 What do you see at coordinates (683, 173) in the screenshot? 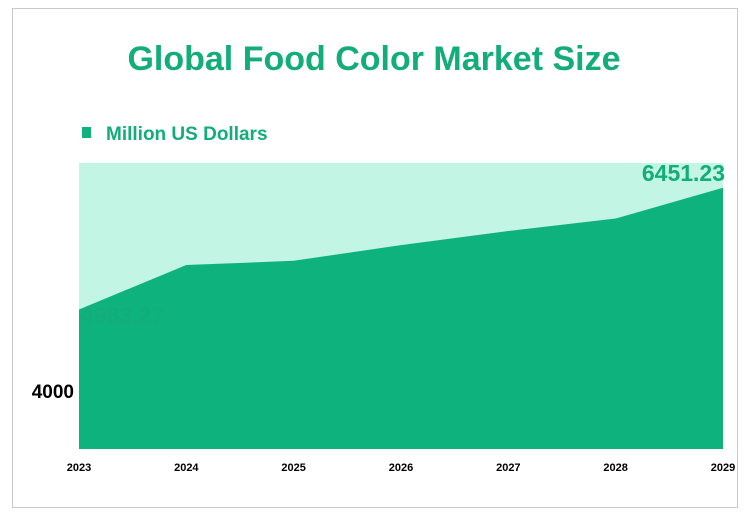
I see `data-label: 6451.23` at bounding box center [683, 173].